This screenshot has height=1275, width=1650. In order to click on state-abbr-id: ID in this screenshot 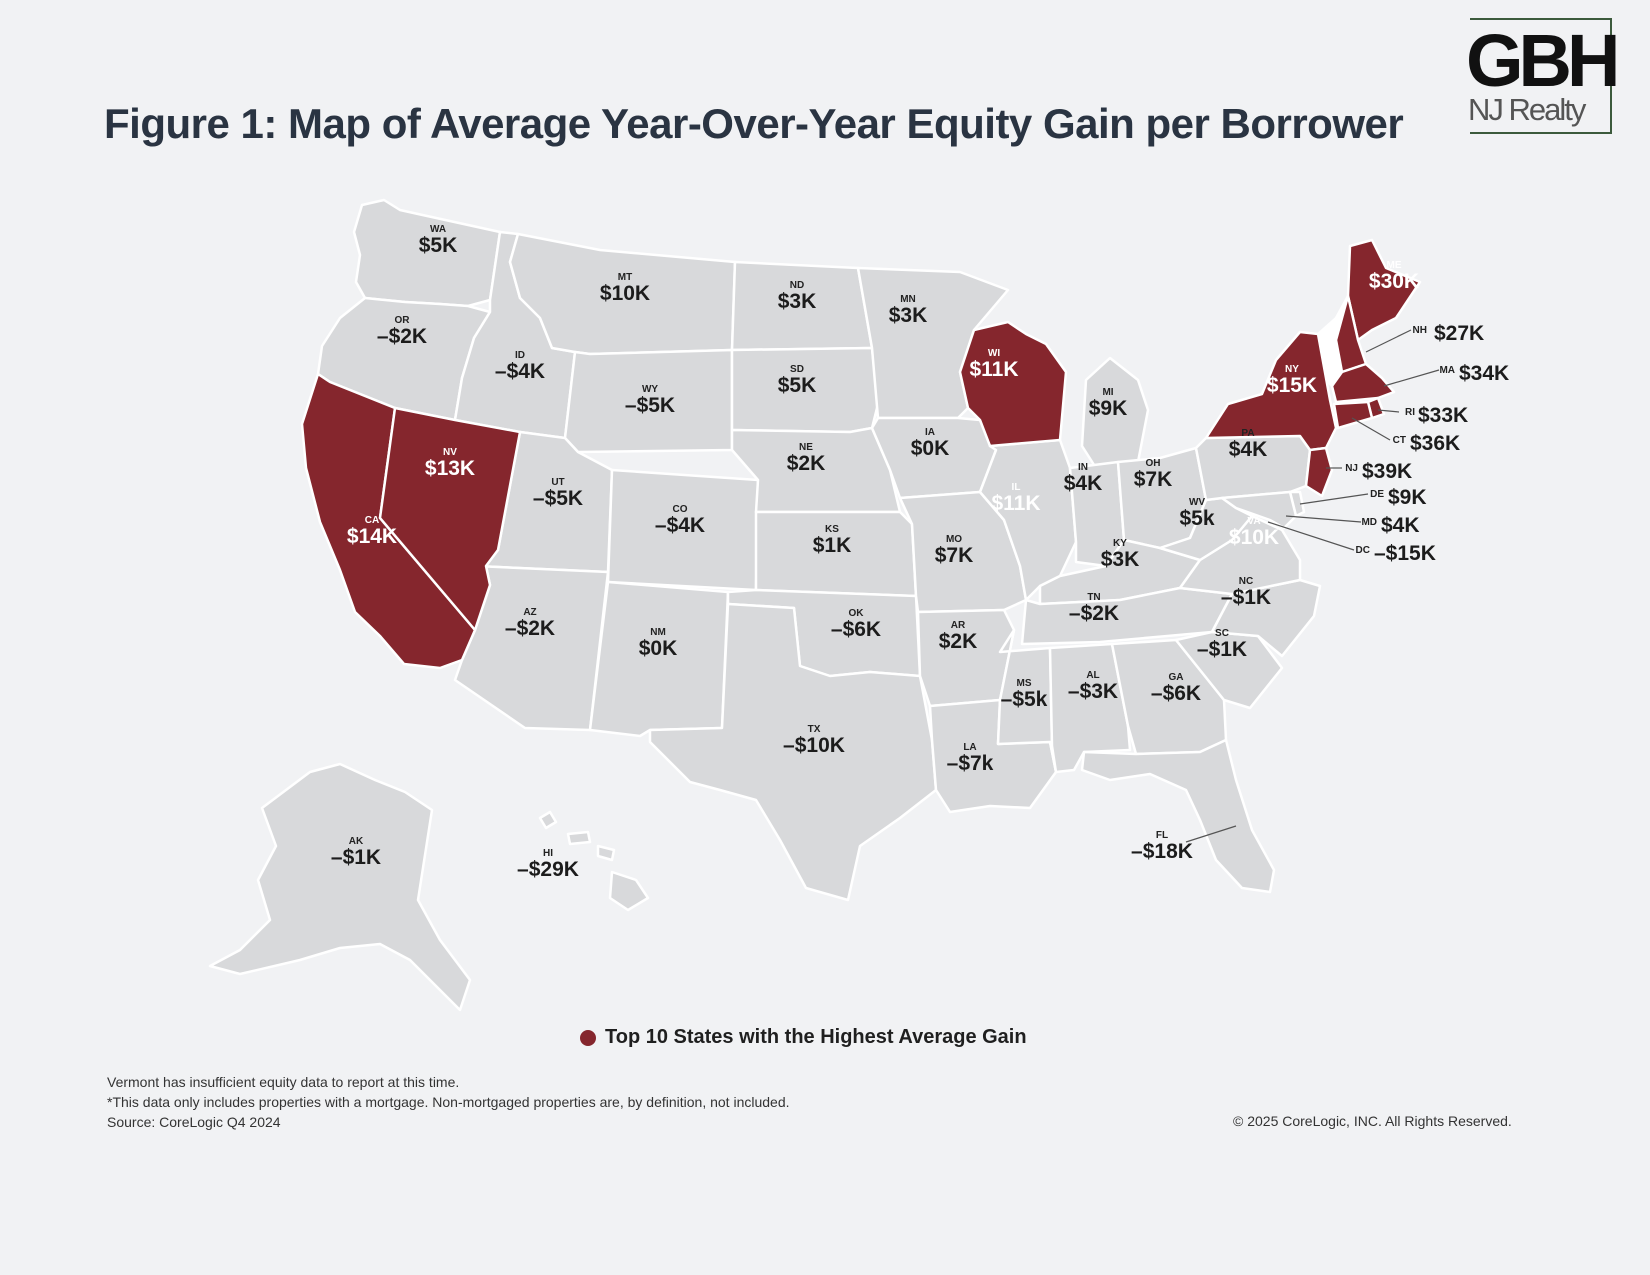, I will do `click(520, 355)`.